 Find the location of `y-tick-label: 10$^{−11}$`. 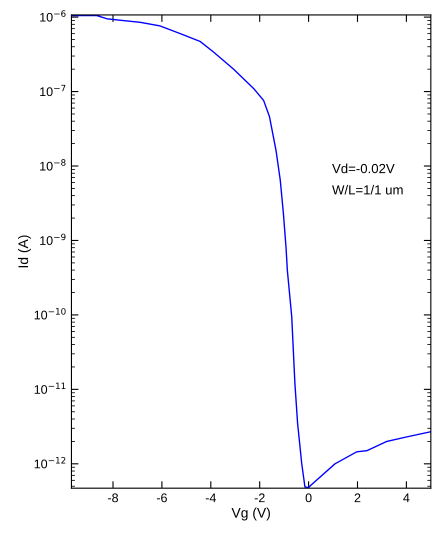

y-tick-label: 10$^{−11}$ is located at coordinates (50, 388).